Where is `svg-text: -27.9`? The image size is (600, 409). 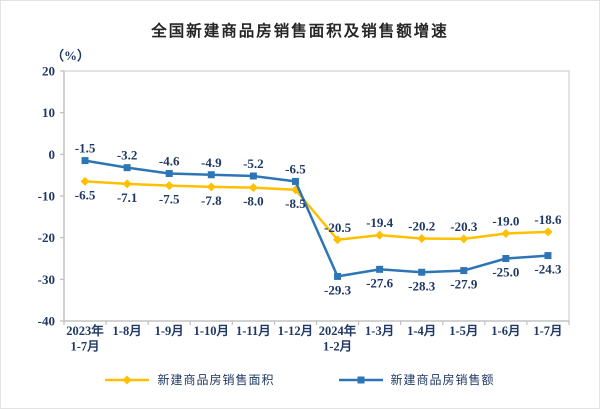
svg-text: -27.9 is located at coordinates (464, 284).